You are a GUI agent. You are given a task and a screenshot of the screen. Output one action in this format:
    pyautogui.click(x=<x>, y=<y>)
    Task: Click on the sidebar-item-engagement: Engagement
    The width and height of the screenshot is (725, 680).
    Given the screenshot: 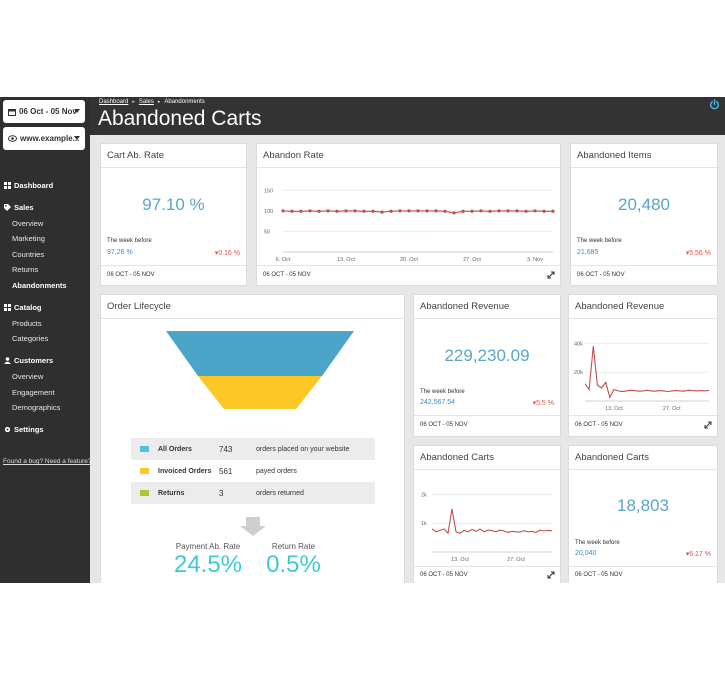 What is the action you would take?
    pyautogui.click(x=33, y=392)
    